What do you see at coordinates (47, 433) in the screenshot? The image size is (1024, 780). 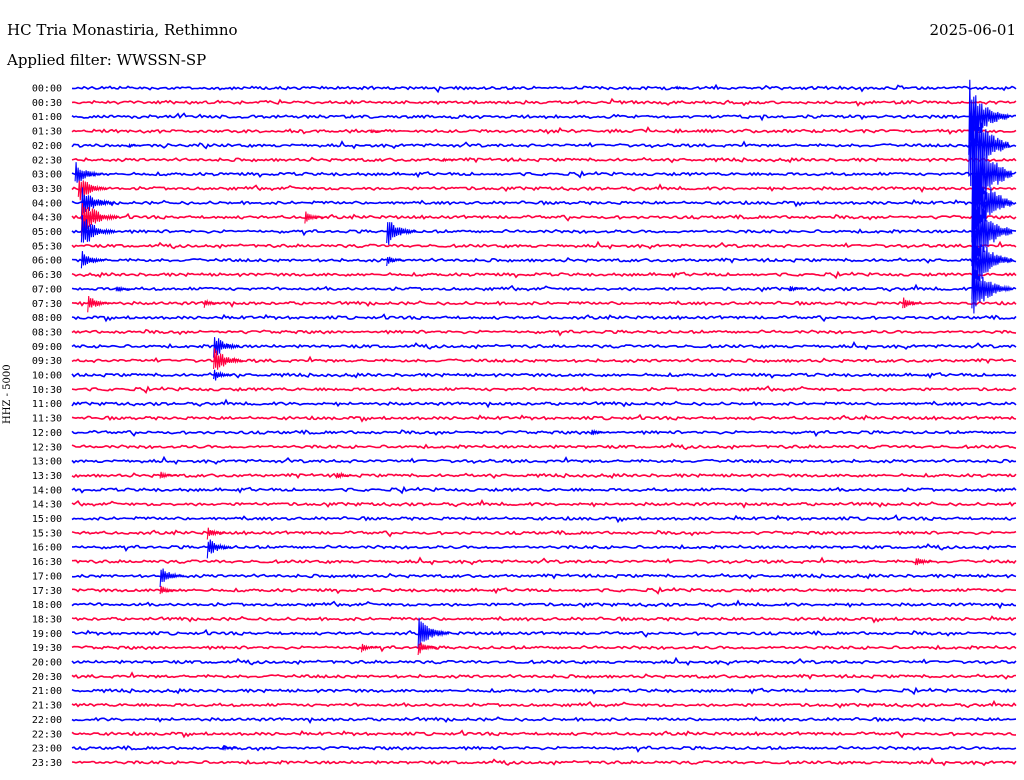 I see `row-time-label: 12:00` at bounding box center [47, 433].